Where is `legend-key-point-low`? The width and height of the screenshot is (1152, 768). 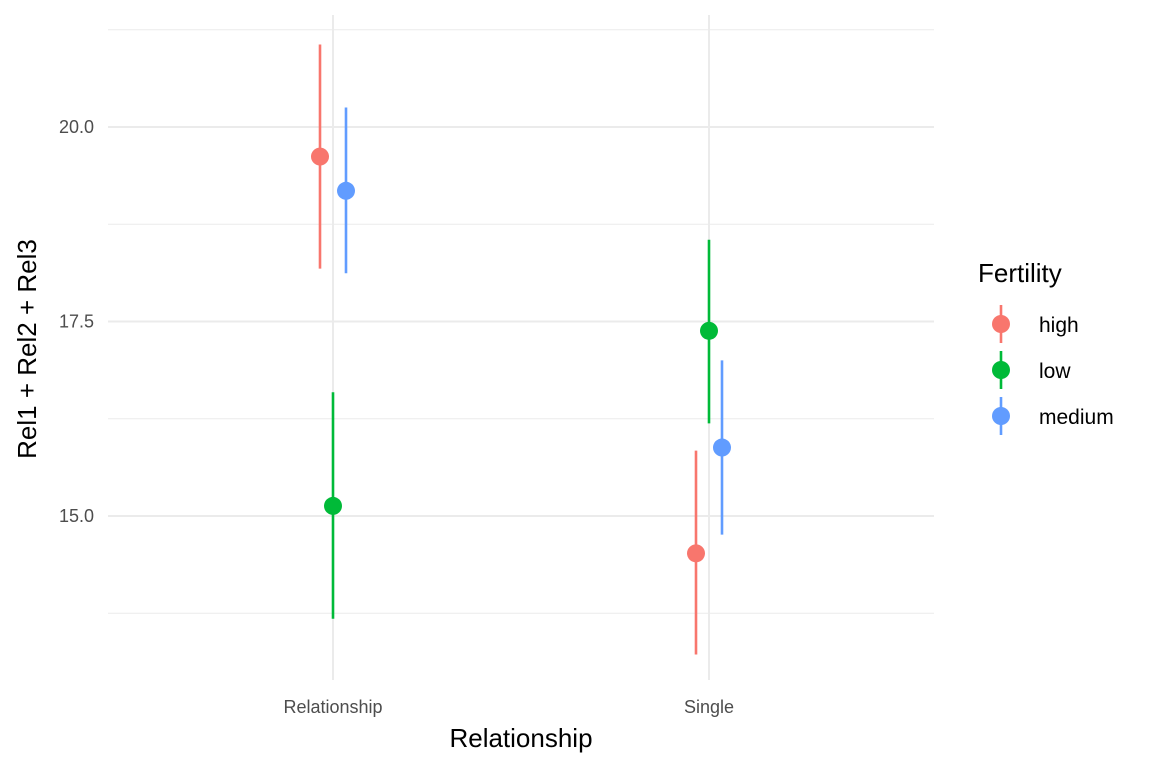
legend-key-point-low is located at coordinates (1001, 370).